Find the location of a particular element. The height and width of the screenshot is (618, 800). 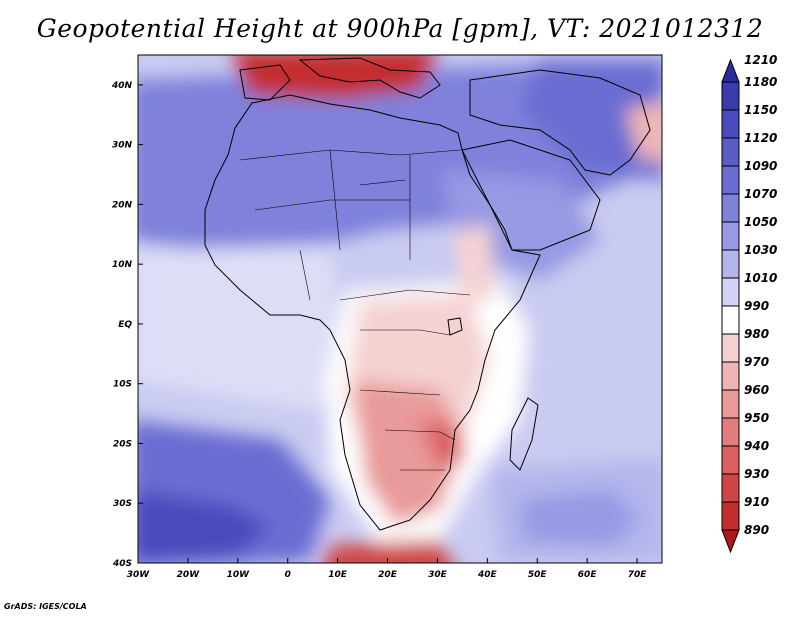

east-high-region is located at coordinates (591, 120).